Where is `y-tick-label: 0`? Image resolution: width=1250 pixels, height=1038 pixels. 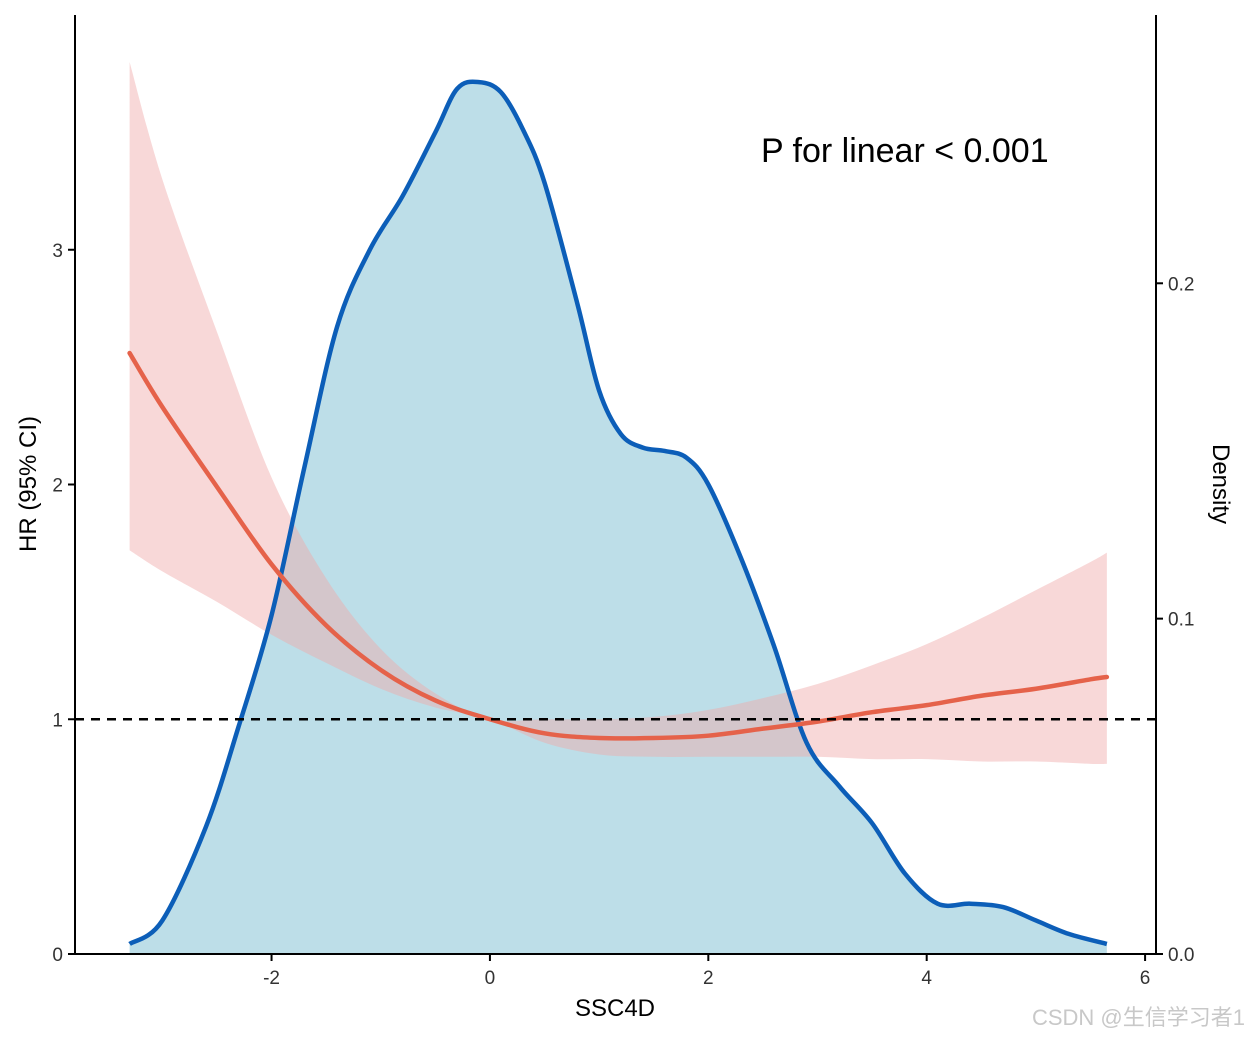 y-tick-label: 0 is located at coordinates (57, 955).